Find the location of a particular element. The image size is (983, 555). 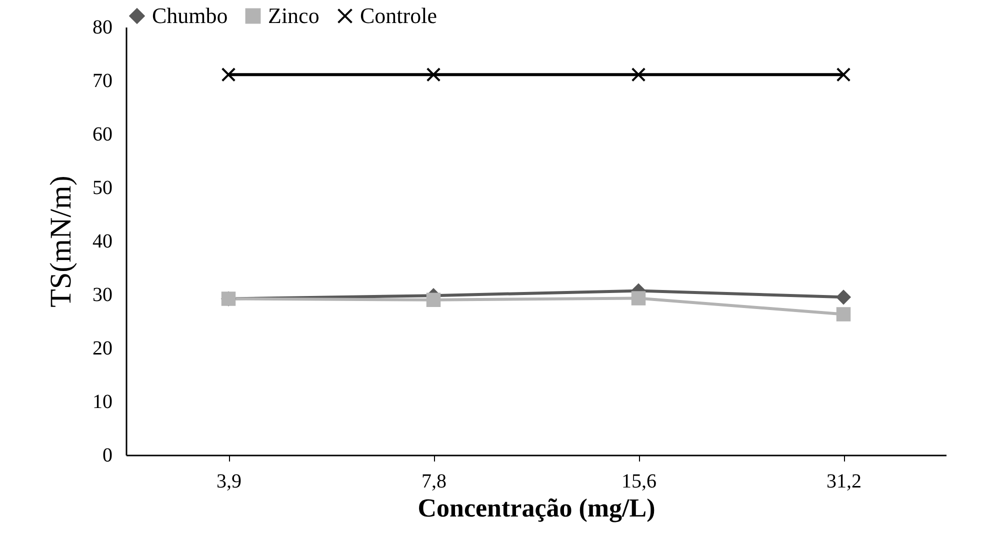

y-tick-label: 10 is located at coordinates (102, 402).